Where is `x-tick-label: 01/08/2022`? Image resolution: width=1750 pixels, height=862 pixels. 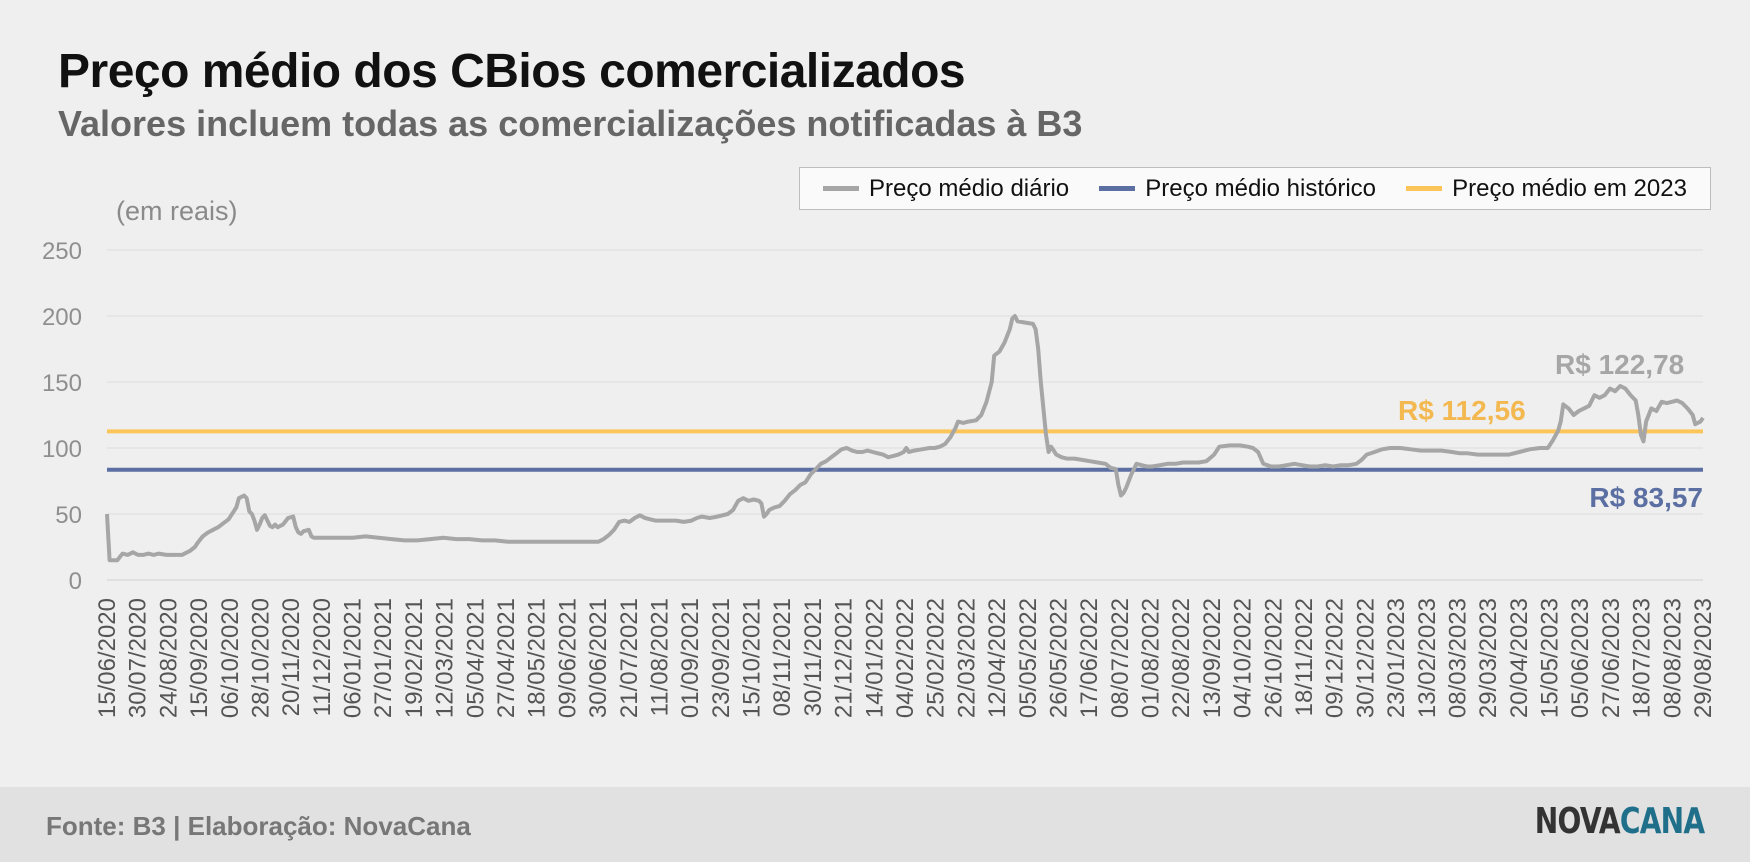 x-tick-label: 01/08/2022 is located at coordinates (1151, 658).